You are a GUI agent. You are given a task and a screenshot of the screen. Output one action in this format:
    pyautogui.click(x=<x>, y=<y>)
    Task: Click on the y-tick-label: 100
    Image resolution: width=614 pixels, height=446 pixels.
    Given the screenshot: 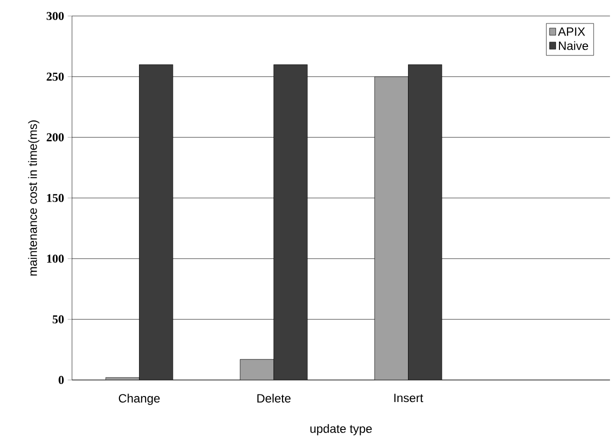 What is the action you would take?
    pyautogui.click(x=55, y=258)
    